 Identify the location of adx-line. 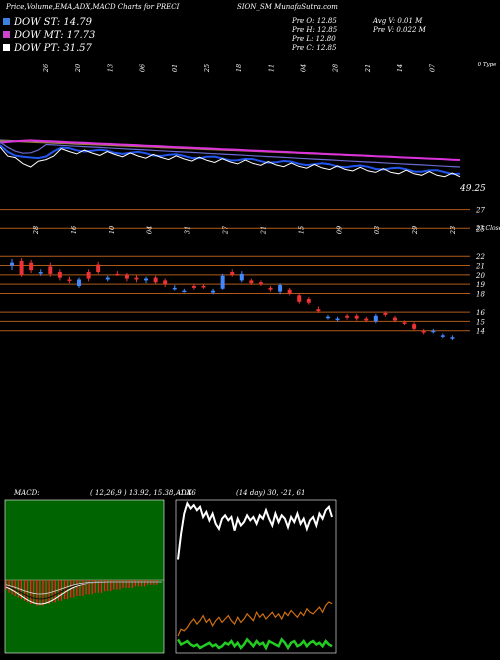
(254, 644).